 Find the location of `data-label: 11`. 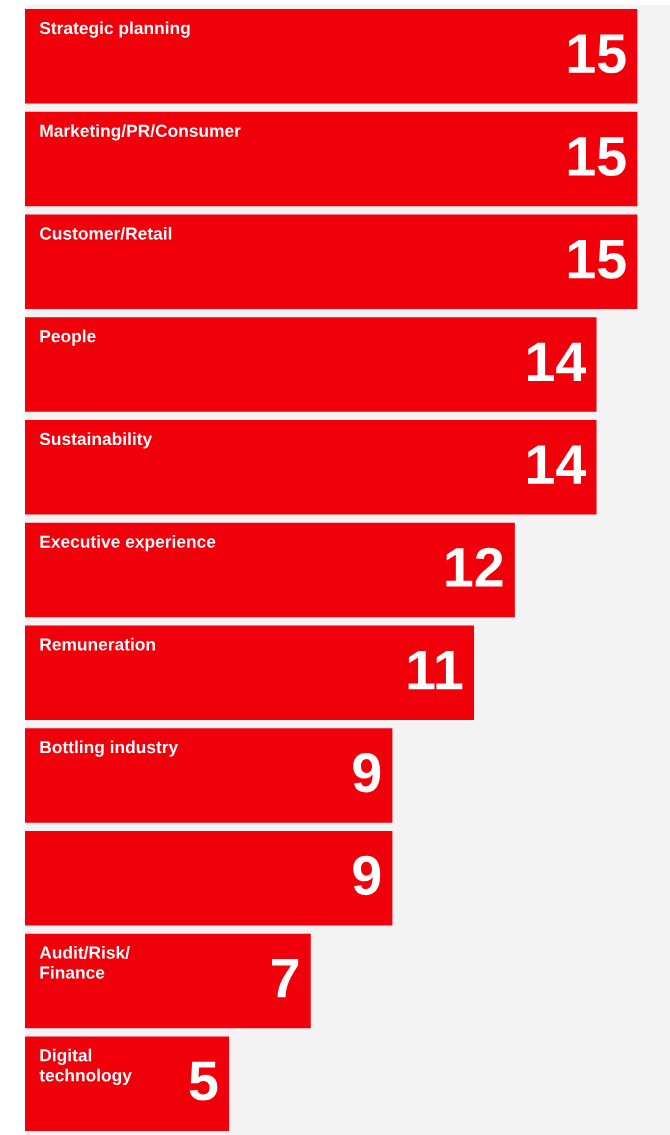

data-label: 11 is located at coordinates (435, 670).